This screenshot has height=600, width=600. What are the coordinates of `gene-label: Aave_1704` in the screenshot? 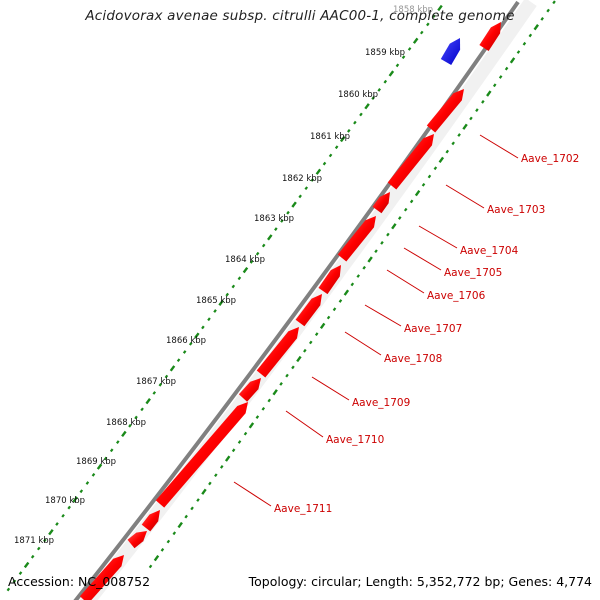 It's located at (489, 251).